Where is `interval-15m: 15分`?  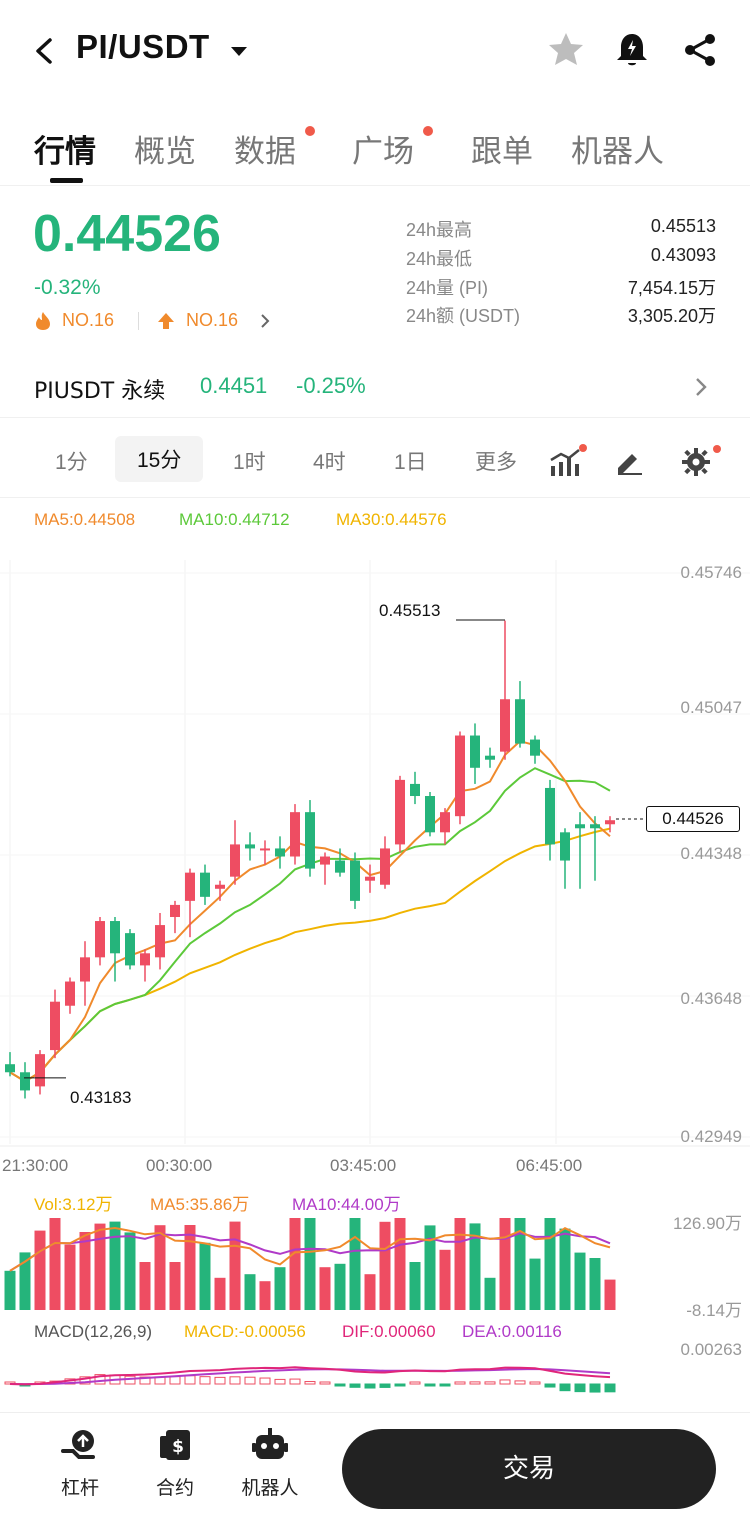
interval-15m: 15分 is located at coordinates (159, 459).